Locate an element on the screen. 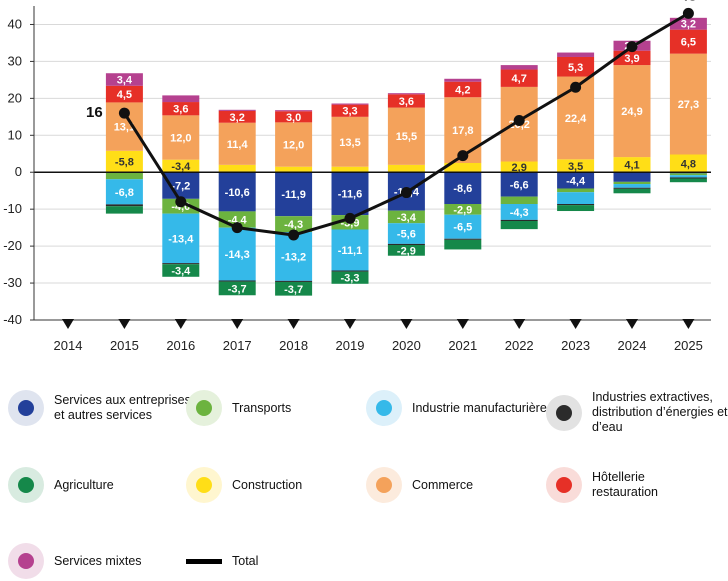 This screenshot has width=728, height=581. segment-label: 13,1 is located at coordinates (124, 128).